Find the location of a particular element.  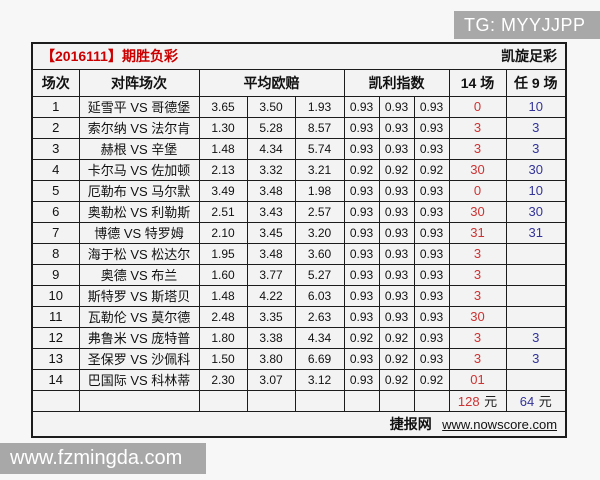

cell-odds-draw: 3.32 is located at coordinates (271, 169).